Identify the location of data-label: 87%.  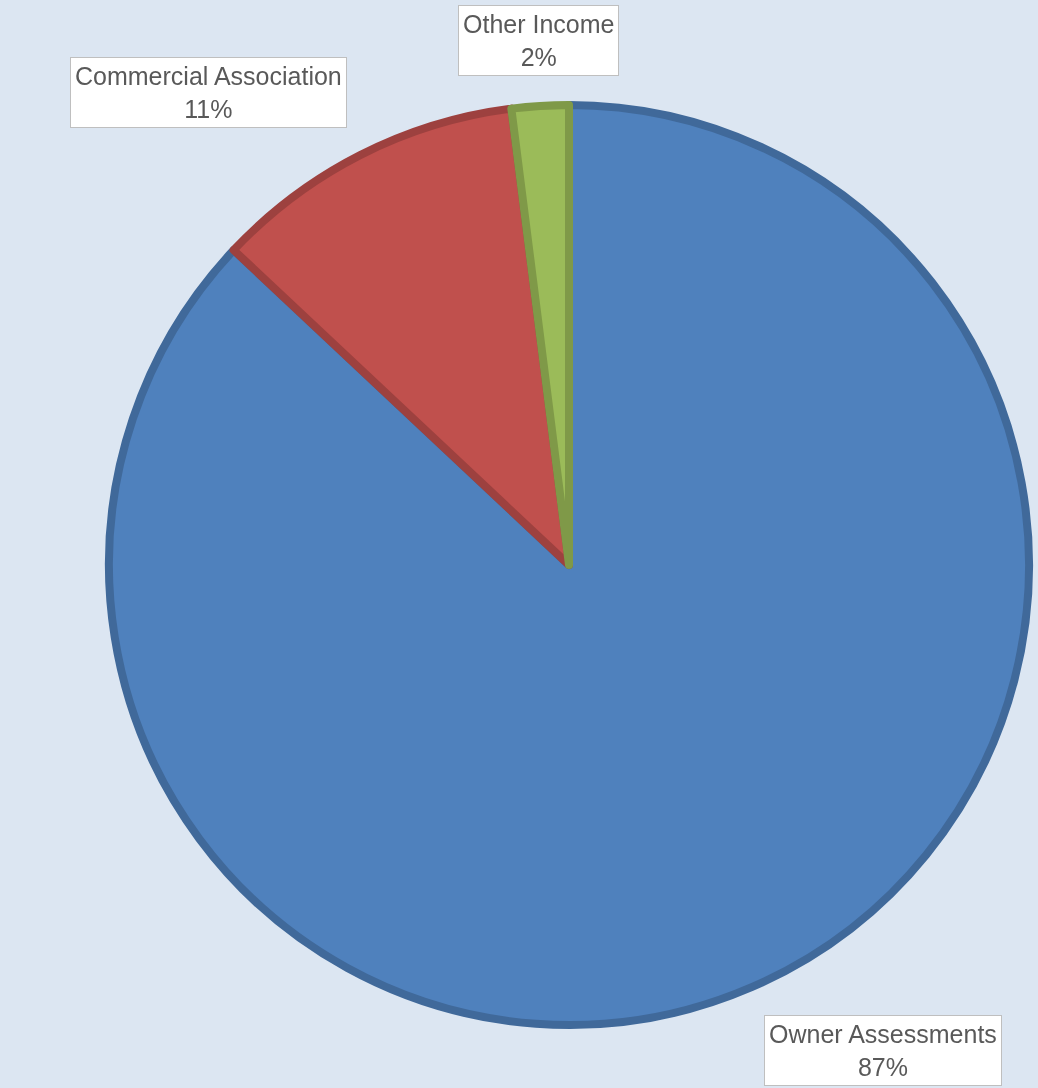
(882, 1066).